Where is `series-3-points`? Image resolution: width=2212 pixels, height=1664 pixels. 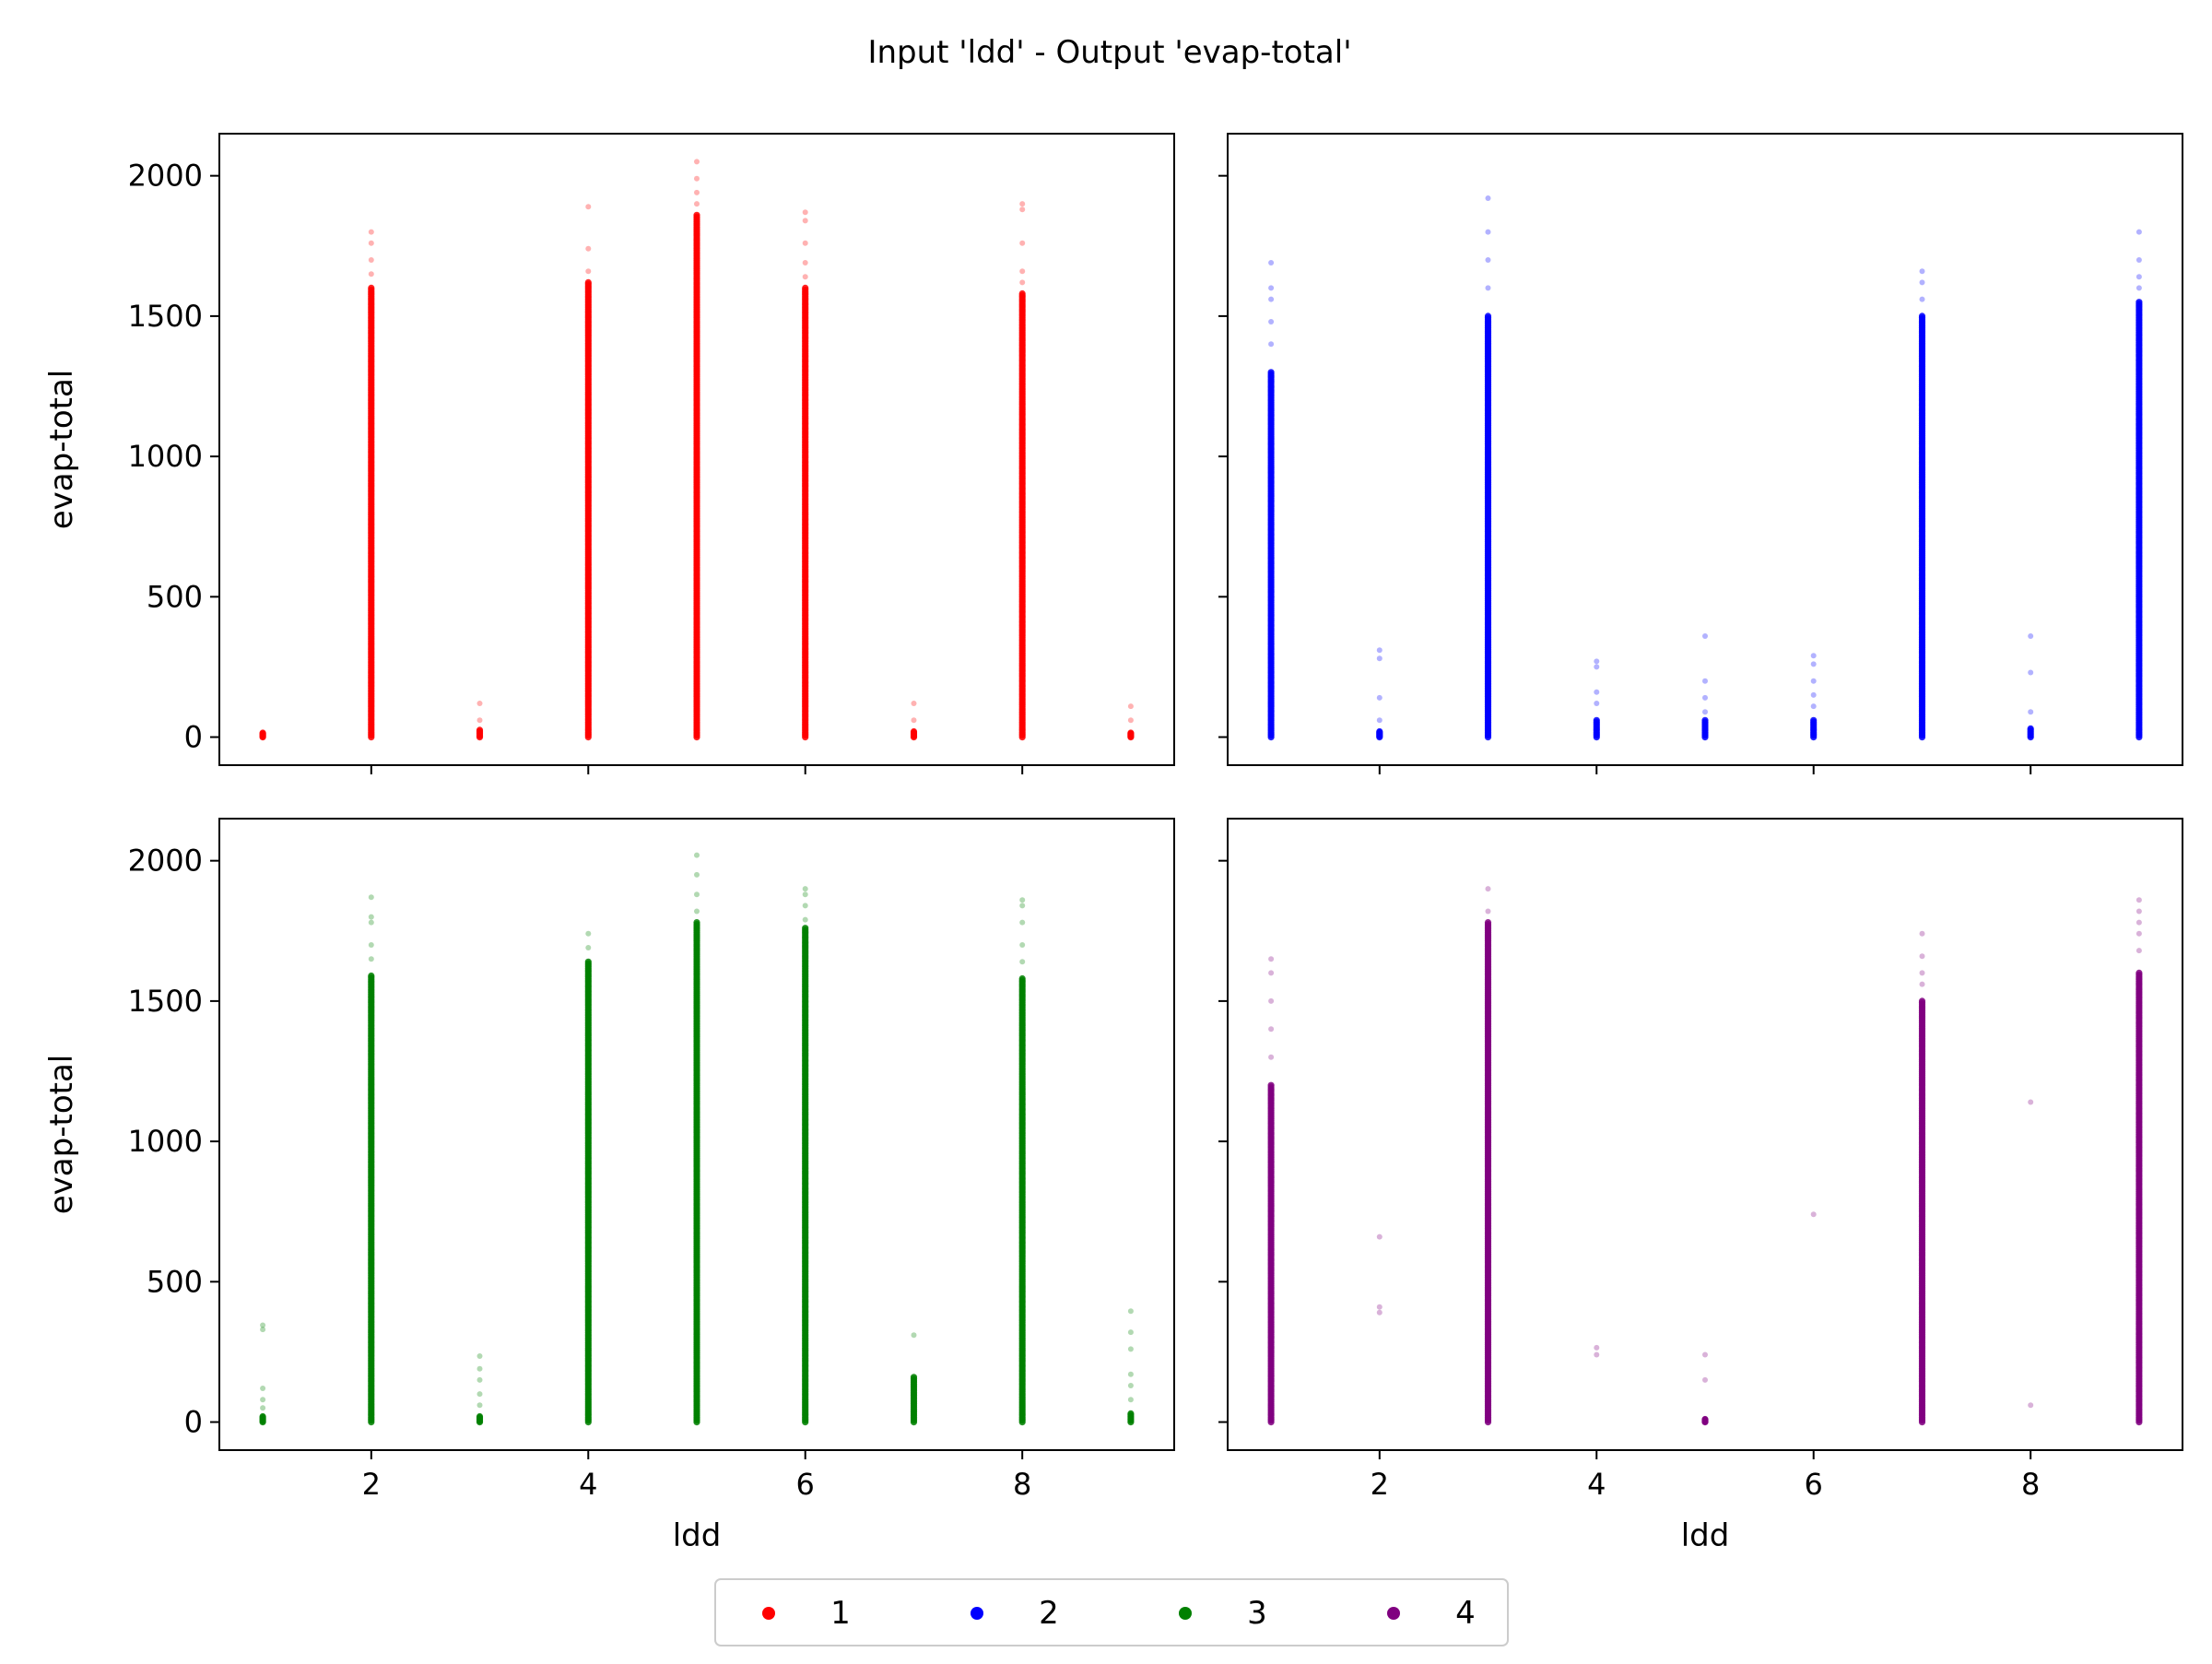
series-3-points is located at coordinates (697, 1139).